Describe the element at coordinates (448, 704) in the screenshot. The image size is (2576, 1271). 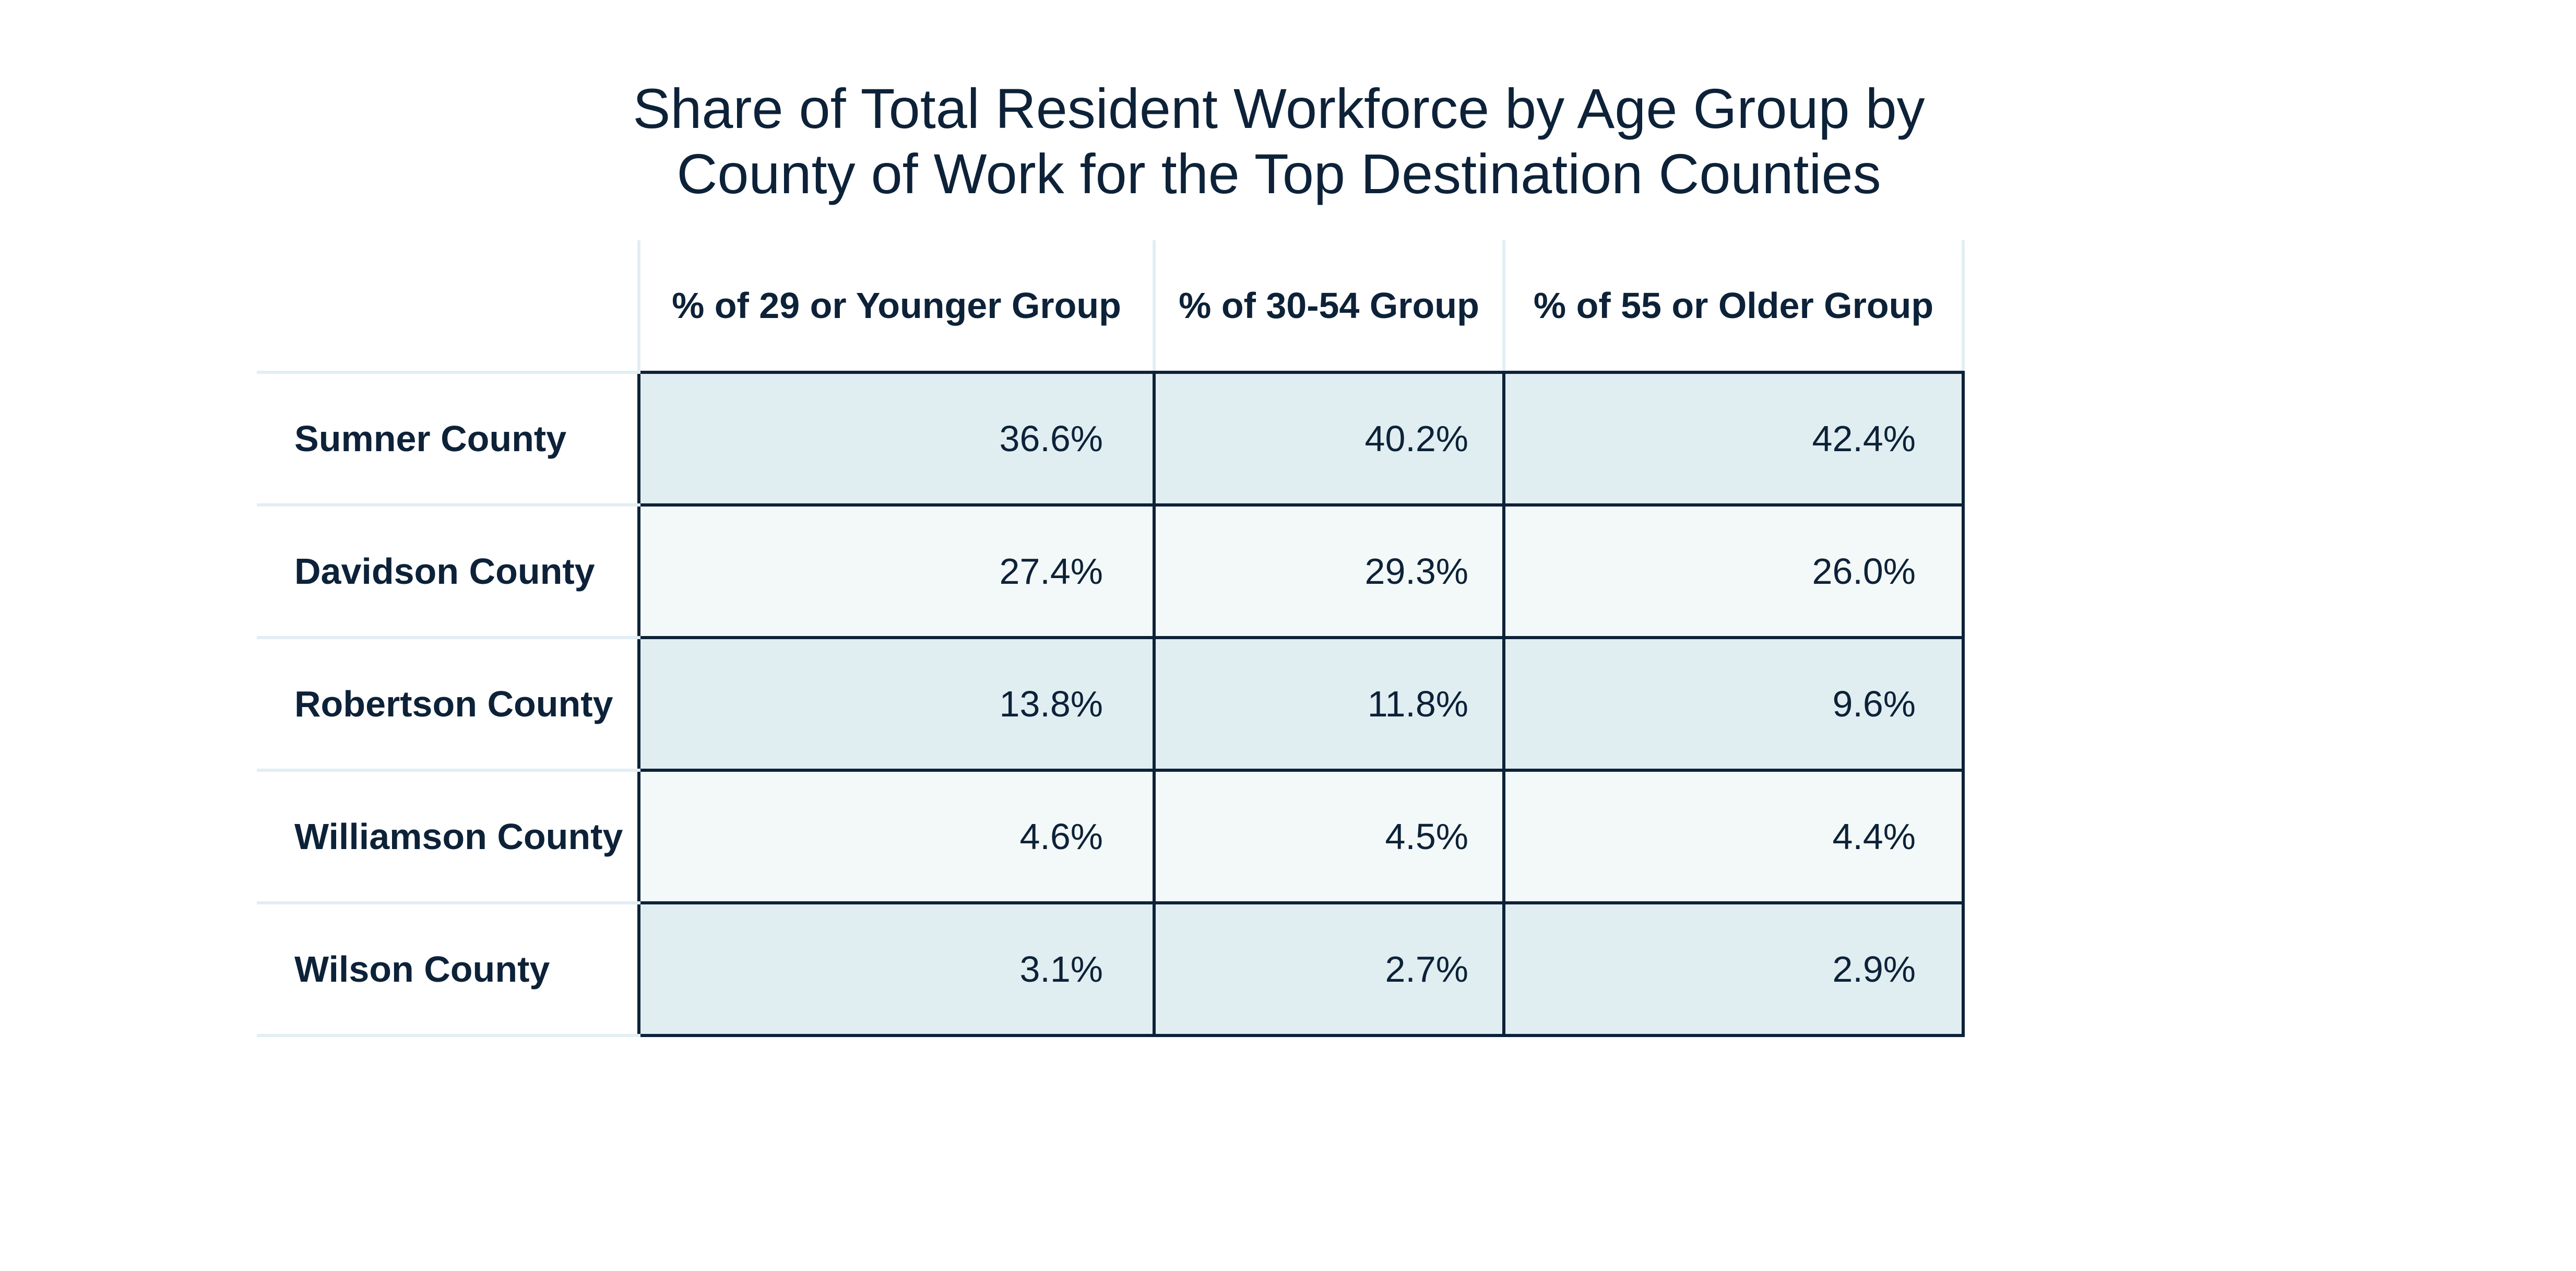
I see `row-label: Robertson County` at that location.